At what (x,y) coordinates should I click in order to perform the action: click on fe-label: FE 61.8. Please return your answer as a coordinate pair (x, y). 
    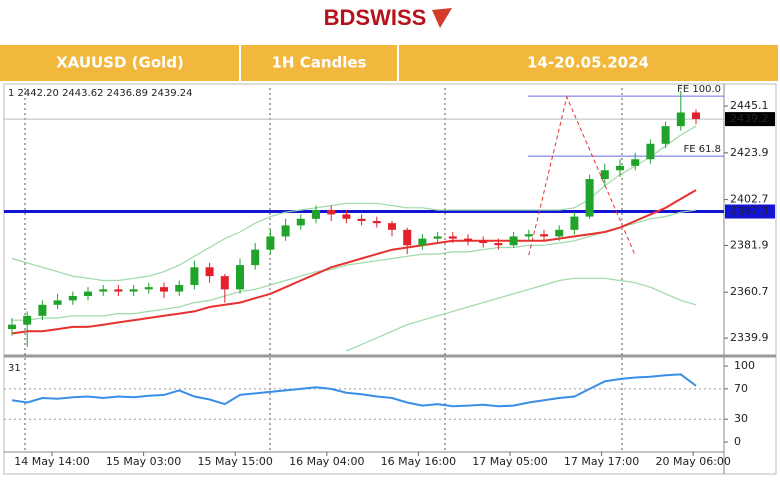
    Looking at the image, I should click on (702, 149).